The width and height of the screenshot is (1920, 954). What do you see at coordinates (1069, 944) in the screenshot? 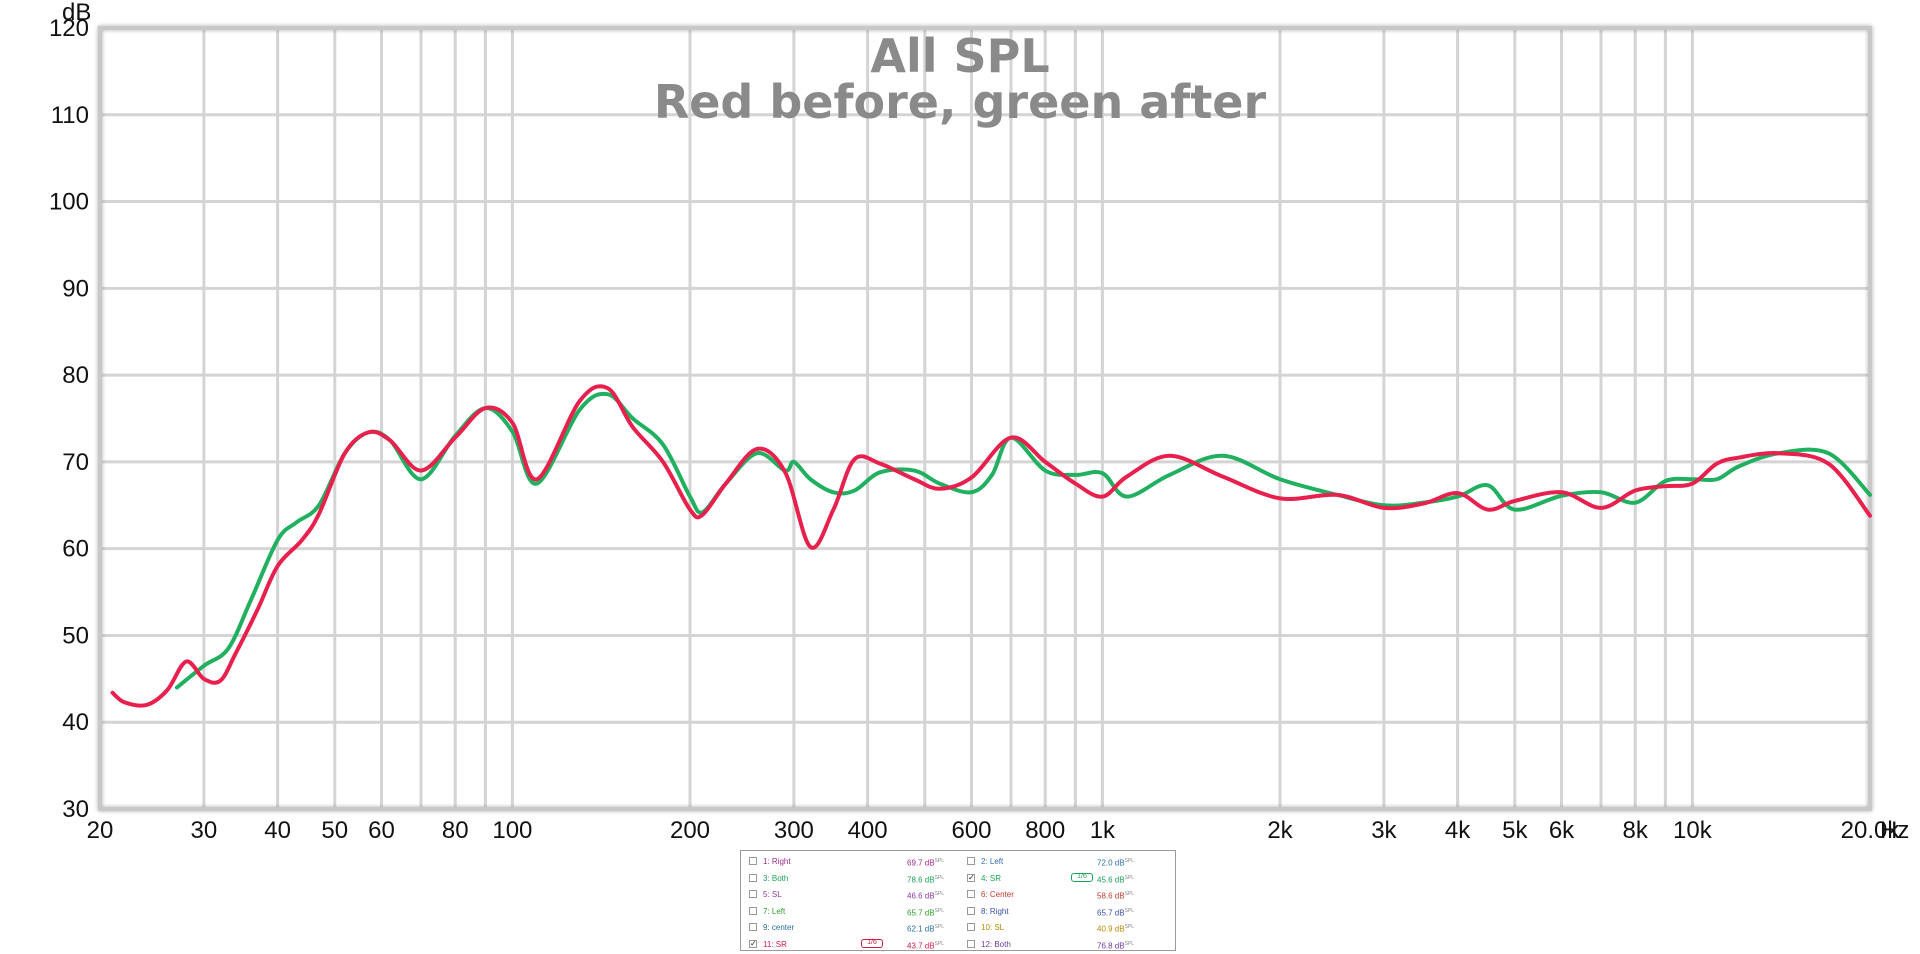
I see `legend-item: 12: Both 76.8 dBSPL` at bounding box center [1069, 944].